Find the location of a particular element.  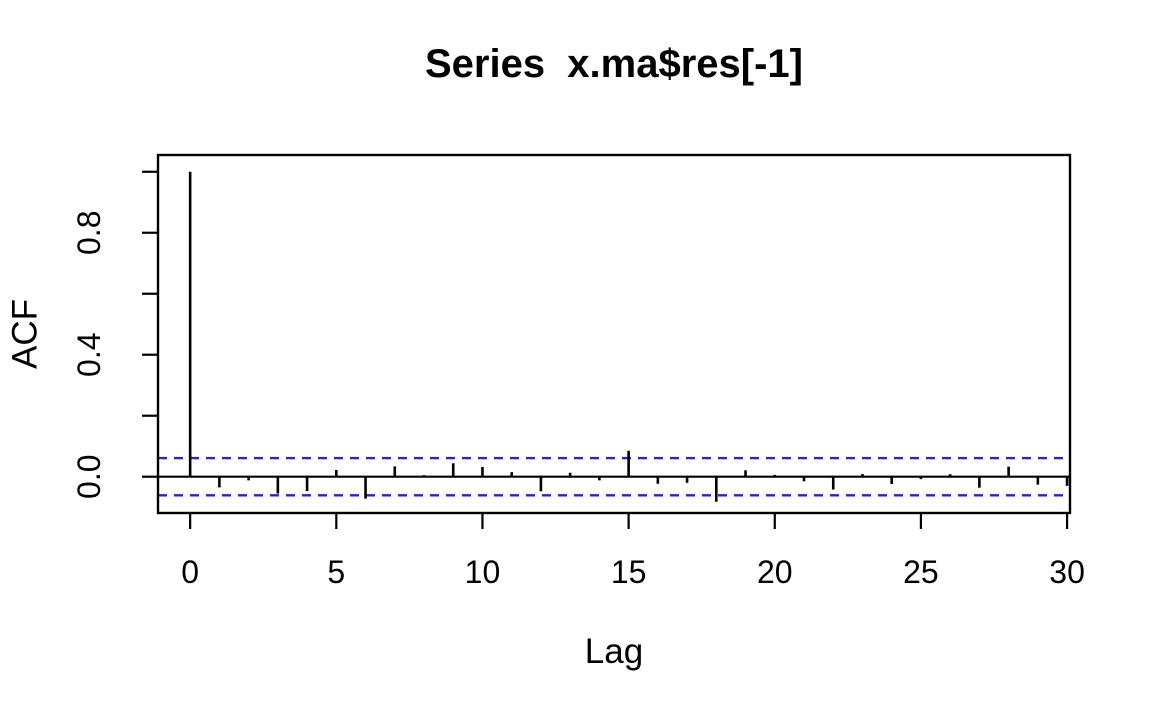

y-tick-label: 0.0 is located at coordinates (89, 476).